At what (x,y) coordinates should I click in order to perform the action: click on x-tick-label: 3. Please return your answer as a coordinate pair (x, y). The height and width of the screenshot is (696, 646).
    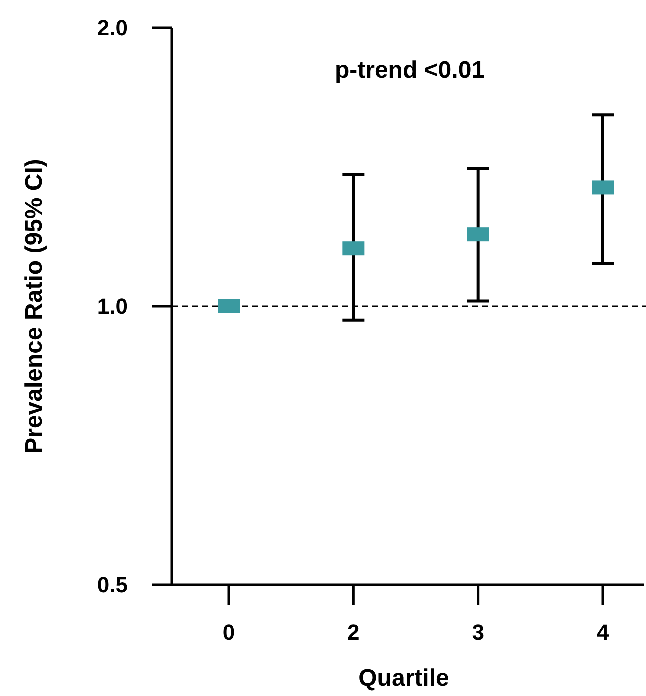
    Looking at the image, I should click on (478, 632).